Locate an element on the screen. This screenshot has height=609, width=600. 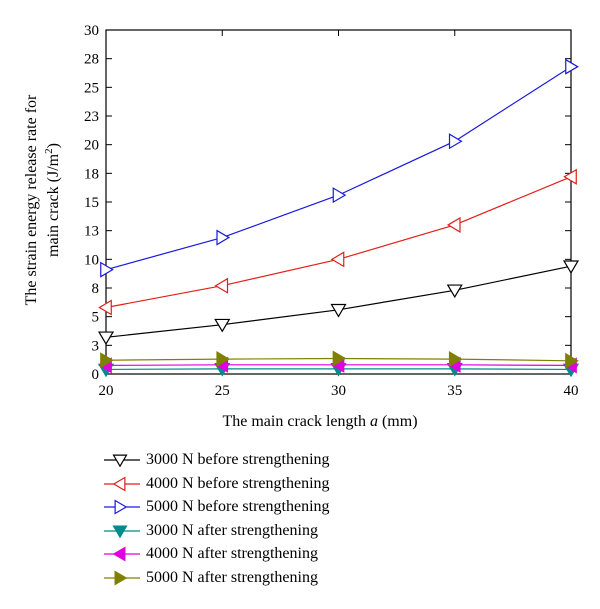
legend-item: 3000 N after strengthening is located at coordinates (254, 532).